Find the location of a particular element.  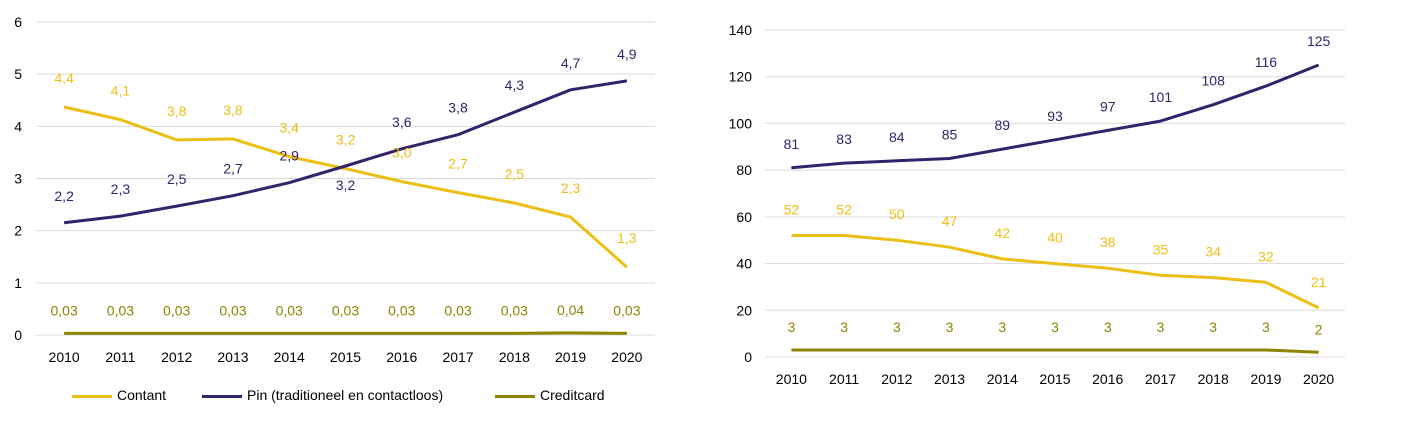

data-label-contant: 3,0 is located at coordinates (402, 153).